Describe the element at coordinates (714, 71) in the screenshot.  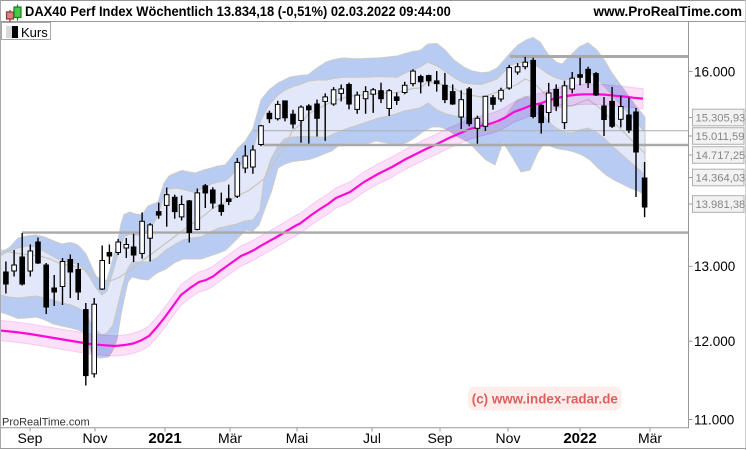
I see `svg-text: 16.000` at that location.